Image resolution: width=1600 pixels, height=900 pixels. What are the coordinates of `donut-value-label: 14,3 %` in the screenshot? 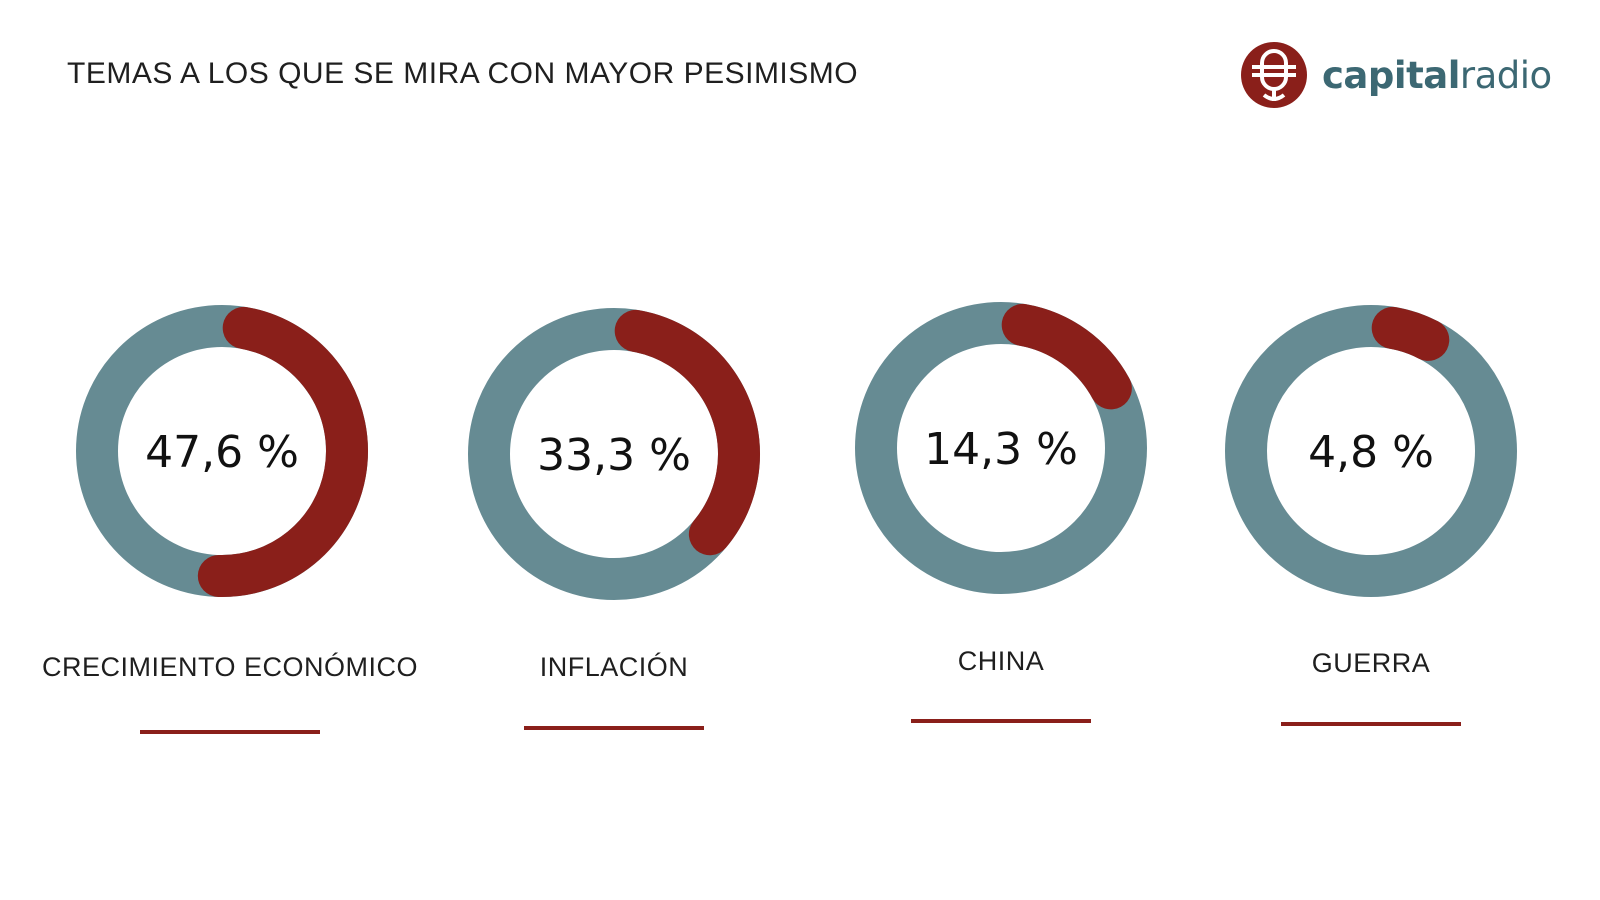 It's located at (1001, 449).